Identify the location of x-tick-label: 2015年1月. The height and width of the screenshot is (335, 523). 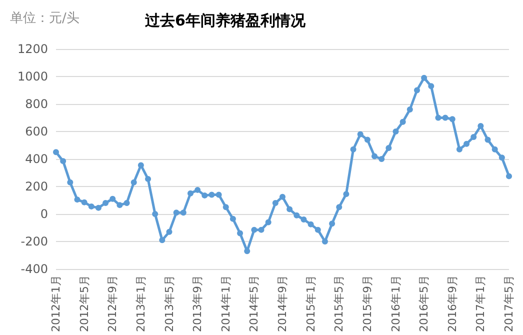
(311, 303).